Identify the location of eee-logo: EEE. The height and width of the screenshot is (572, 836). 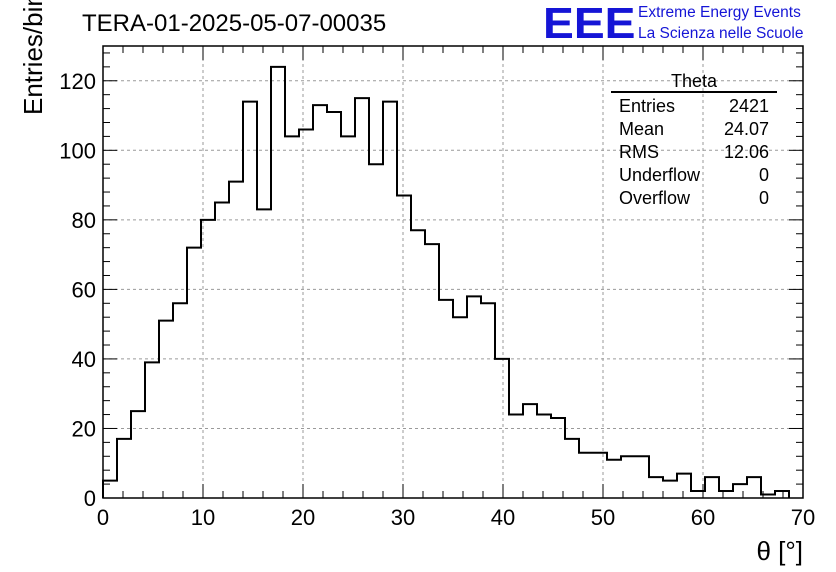
(589, 24).